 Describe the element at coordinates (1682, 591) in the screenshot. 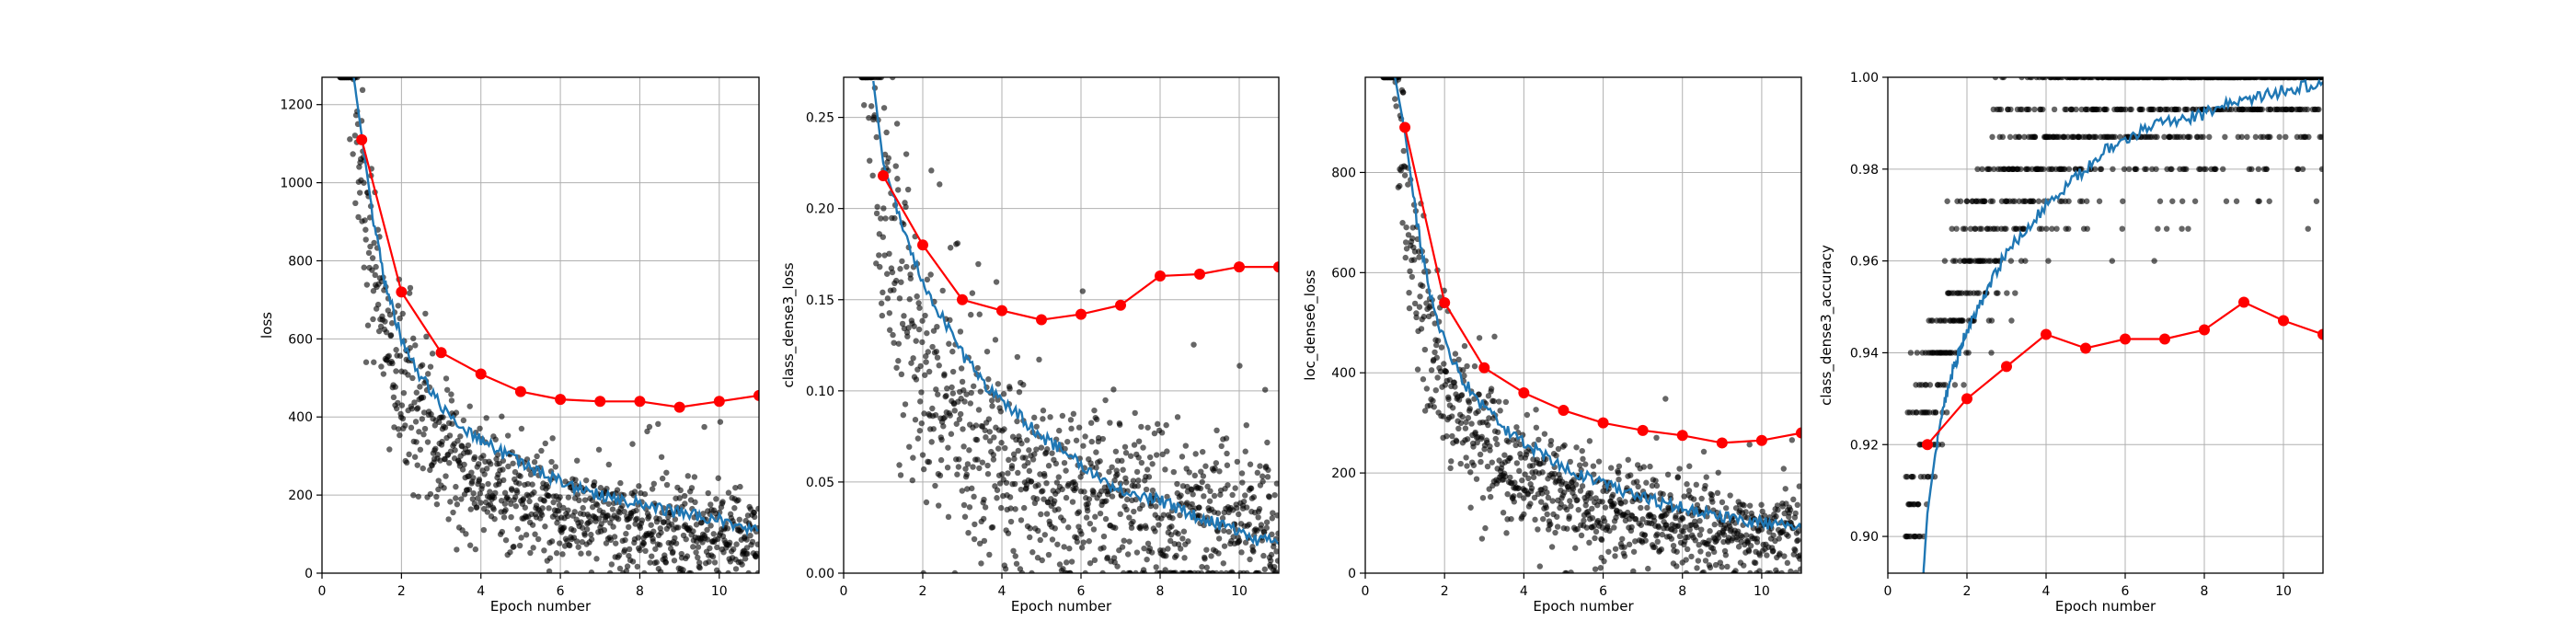

I see `x-tick-label: 8` at that location.